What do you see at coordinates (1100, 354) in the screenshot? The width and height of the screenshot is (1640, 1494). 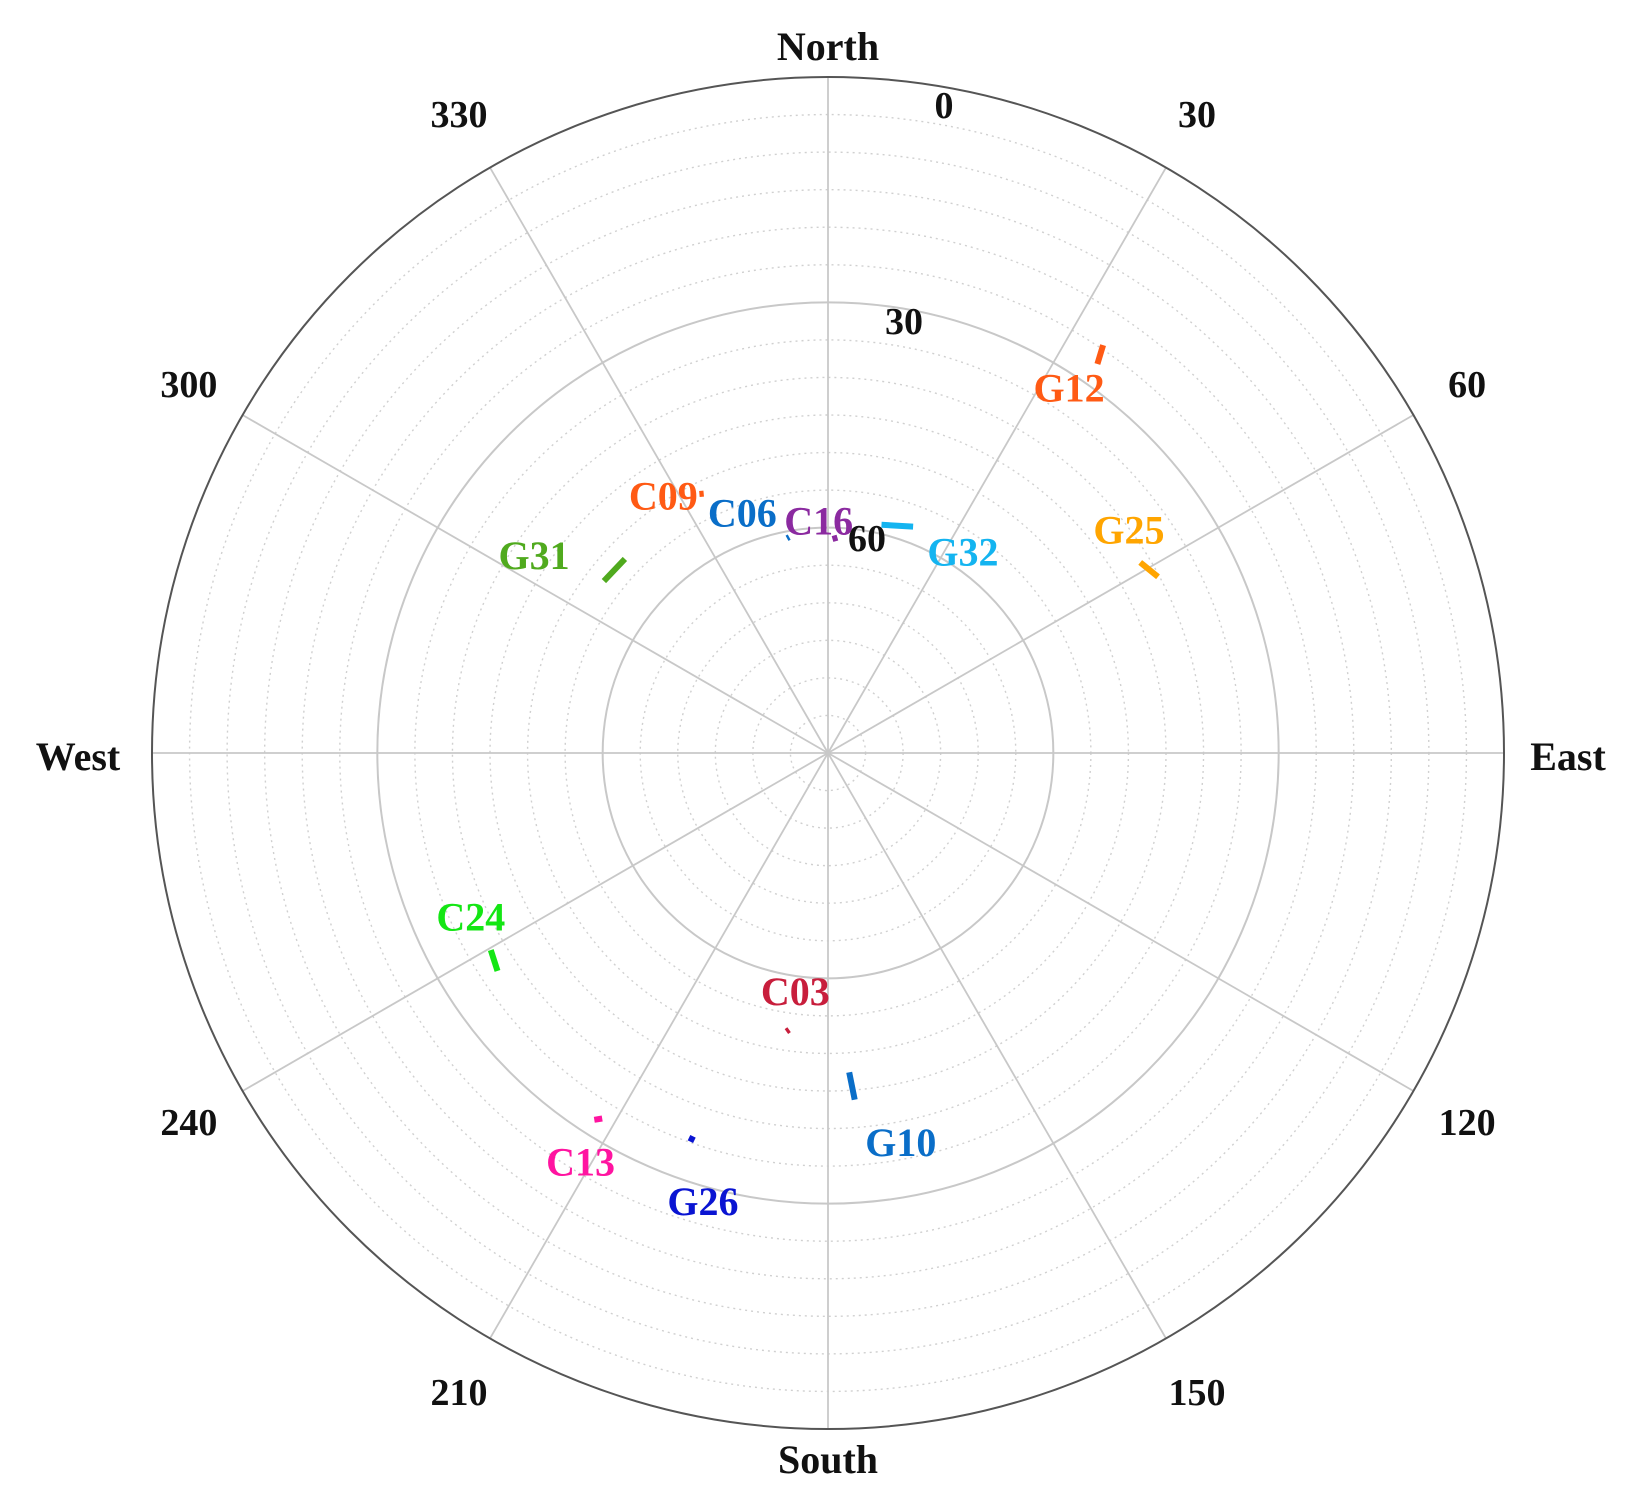 I see `track-g12` at bounding box center [1100, 354].